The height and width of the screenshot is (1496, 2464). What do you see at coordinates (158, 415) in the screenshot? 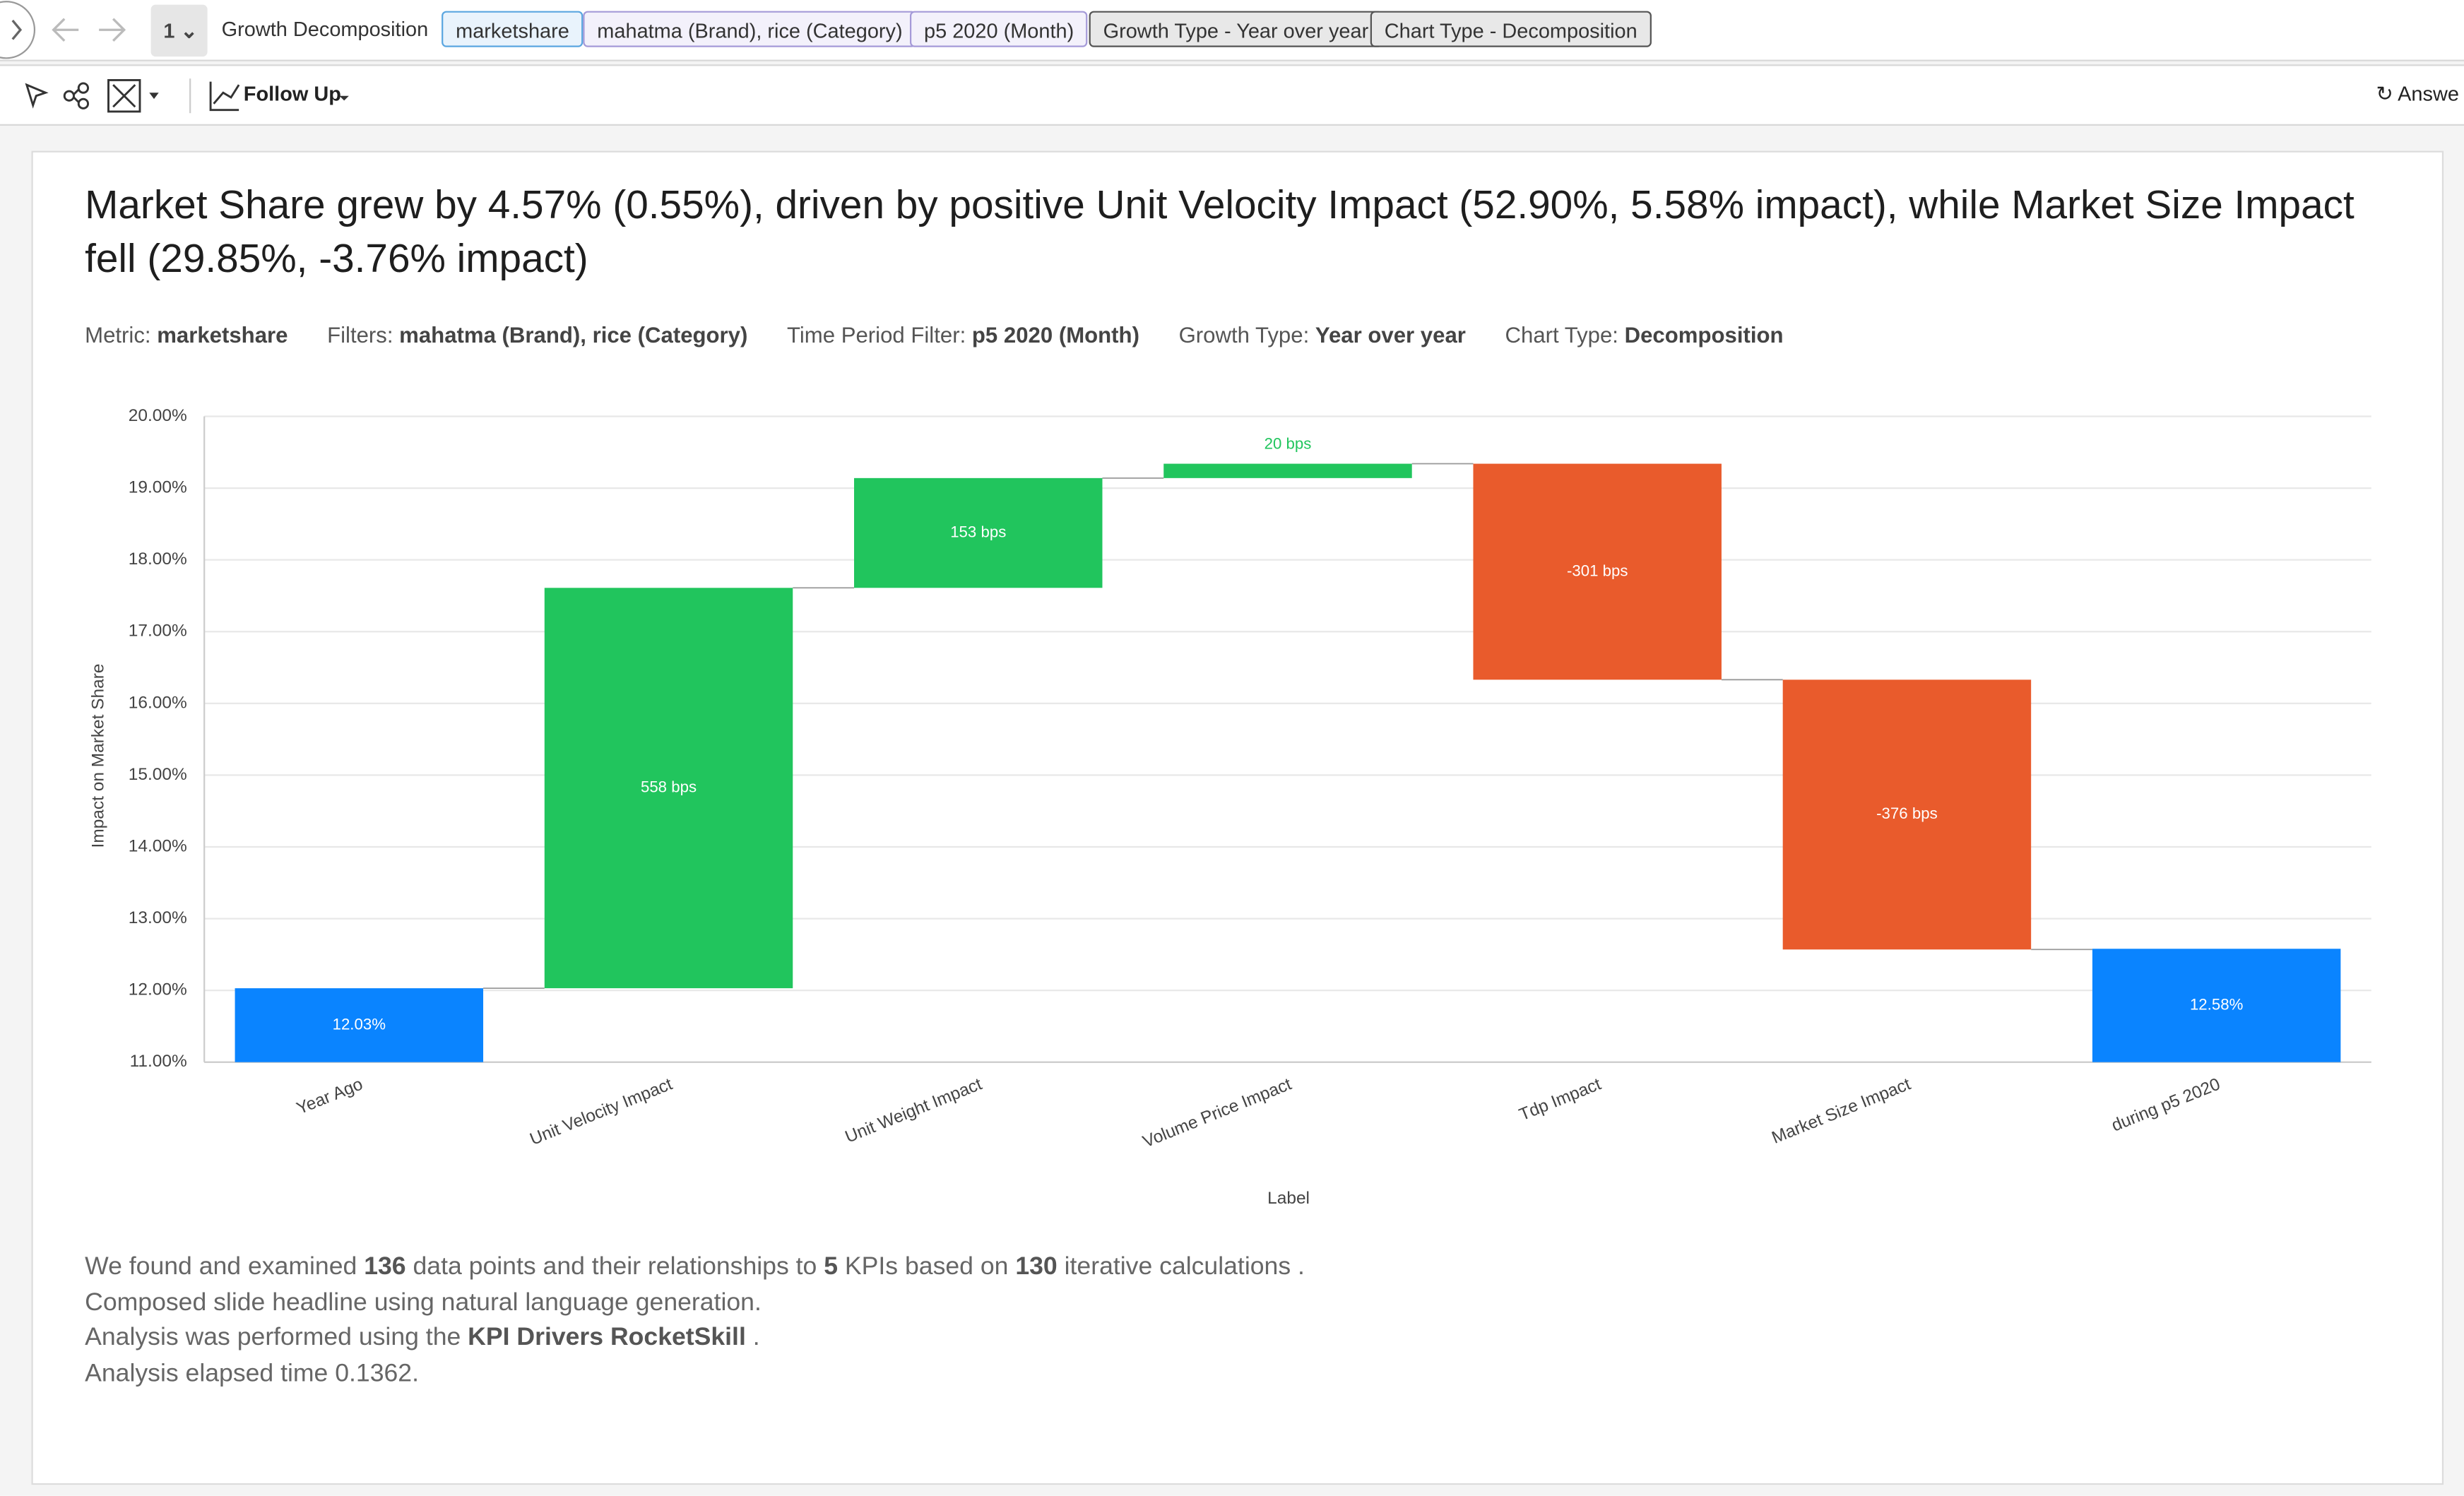
I see `y-tick-label: 20.00%` at bounding box center [158, 415].